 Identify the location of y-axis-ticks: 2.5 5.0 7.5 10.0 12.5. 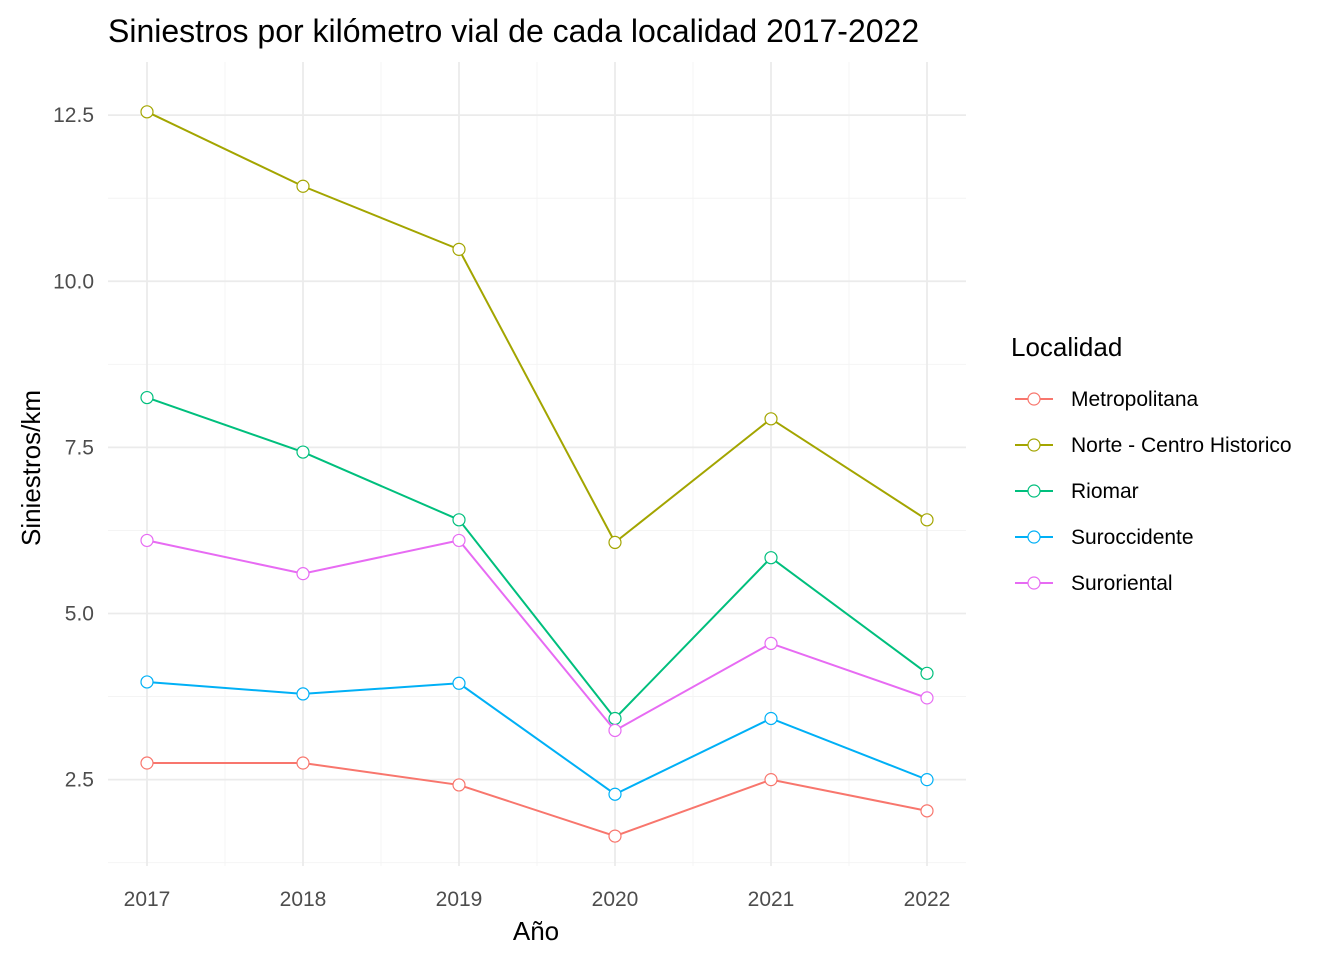
(73, 447).